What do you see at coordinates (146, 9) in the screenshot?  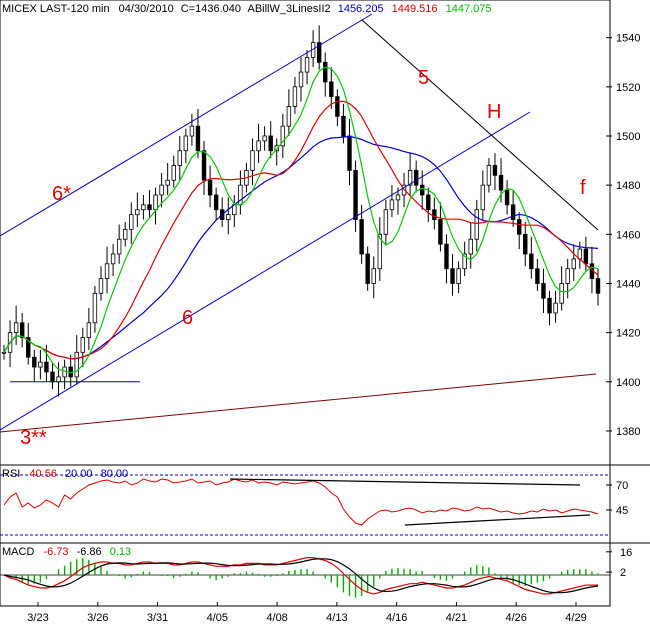 I see `chart-date: 04/30/2010` at bounding box center [146, 9].